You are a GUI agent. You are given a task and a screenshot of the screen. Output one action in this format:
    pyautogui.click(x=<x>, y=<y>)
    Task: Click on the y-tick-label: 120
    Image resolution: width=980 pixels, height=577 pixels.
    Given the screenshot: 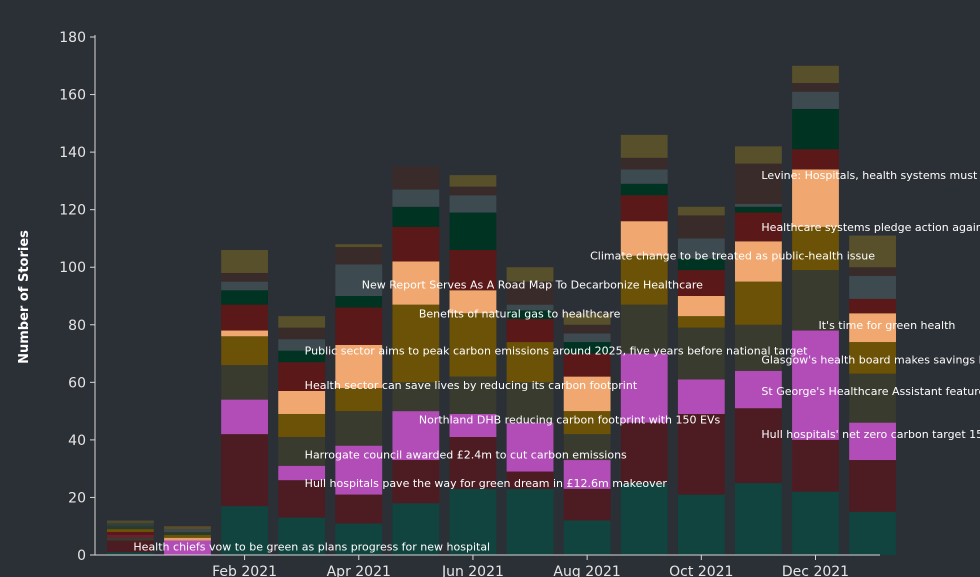 What is the action you would take?
    pyautogui.click(x=72, y=211)
    